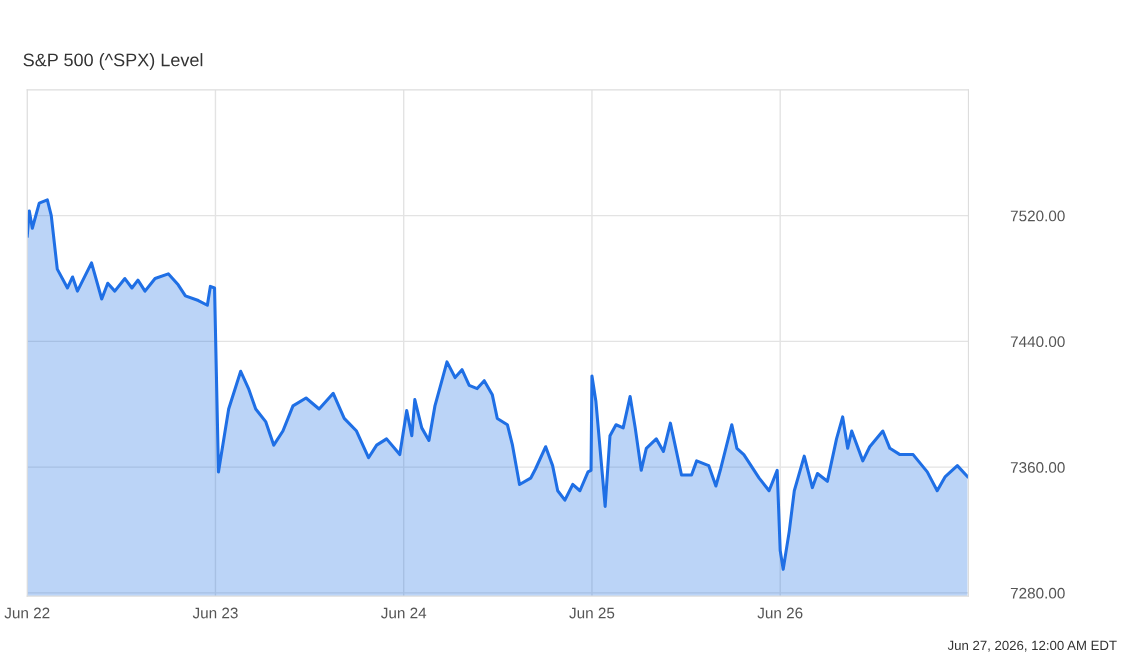  I want to click on x-tick-label: Jun 24, so click(404, 613).